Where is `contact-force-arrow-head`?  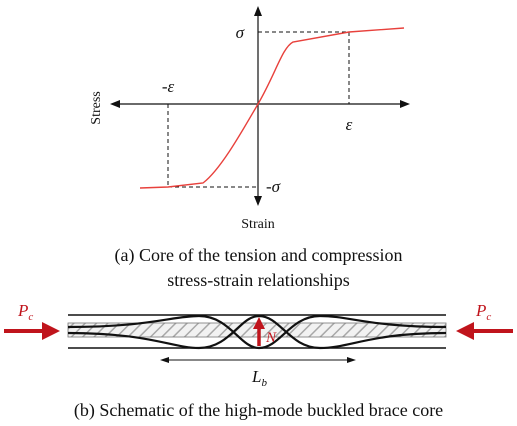
contact-force-arrow-head is located at coordinates (259, 323).